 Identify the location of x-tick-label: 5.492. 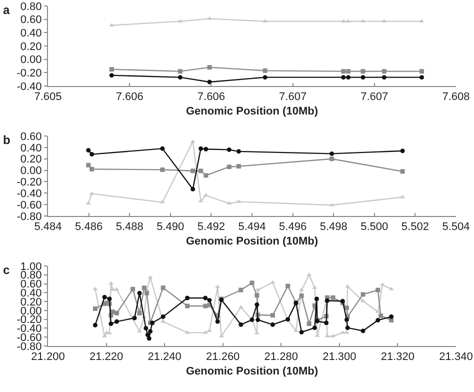
(211, 227).